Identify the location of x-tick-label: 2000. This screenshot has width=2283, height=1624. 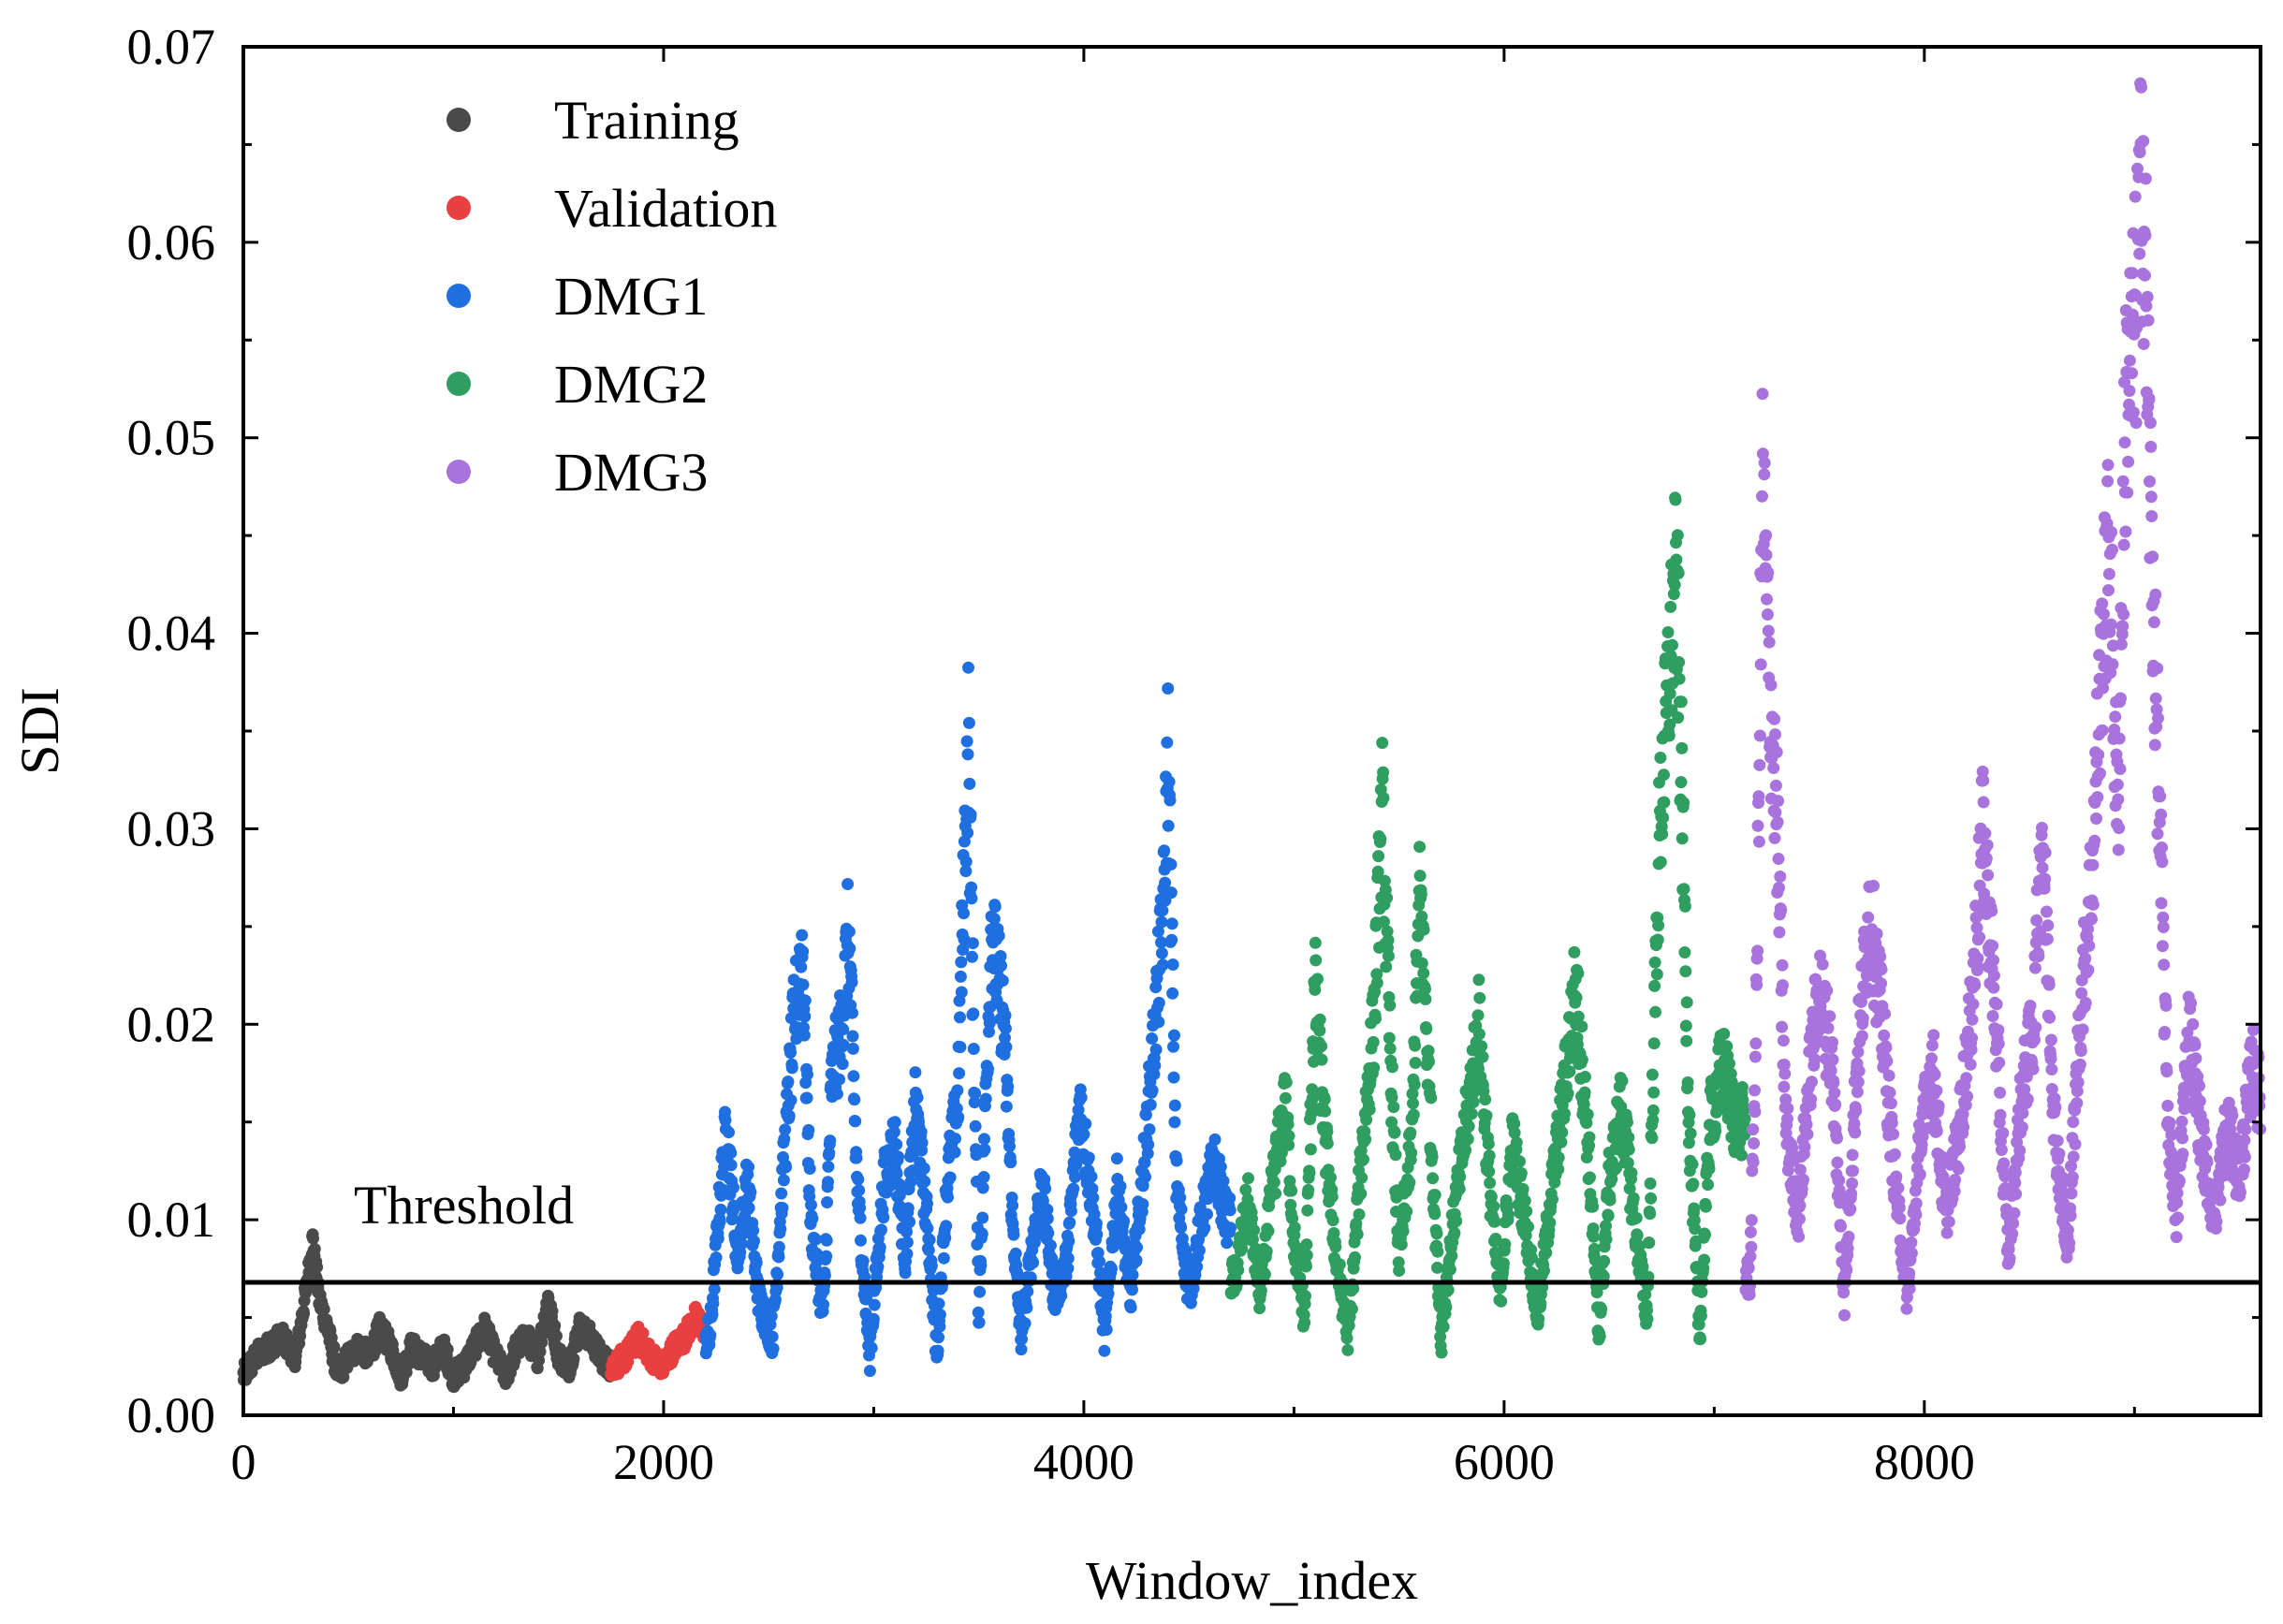
(663, 1462).